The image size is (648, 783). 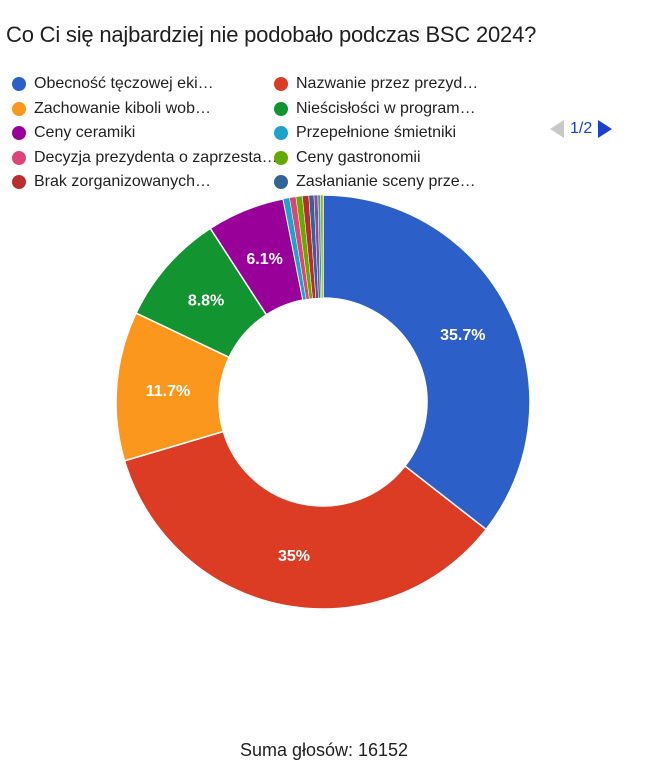 I want to click on legend-page-indicator: 1/2, so click(x=581, y=128).